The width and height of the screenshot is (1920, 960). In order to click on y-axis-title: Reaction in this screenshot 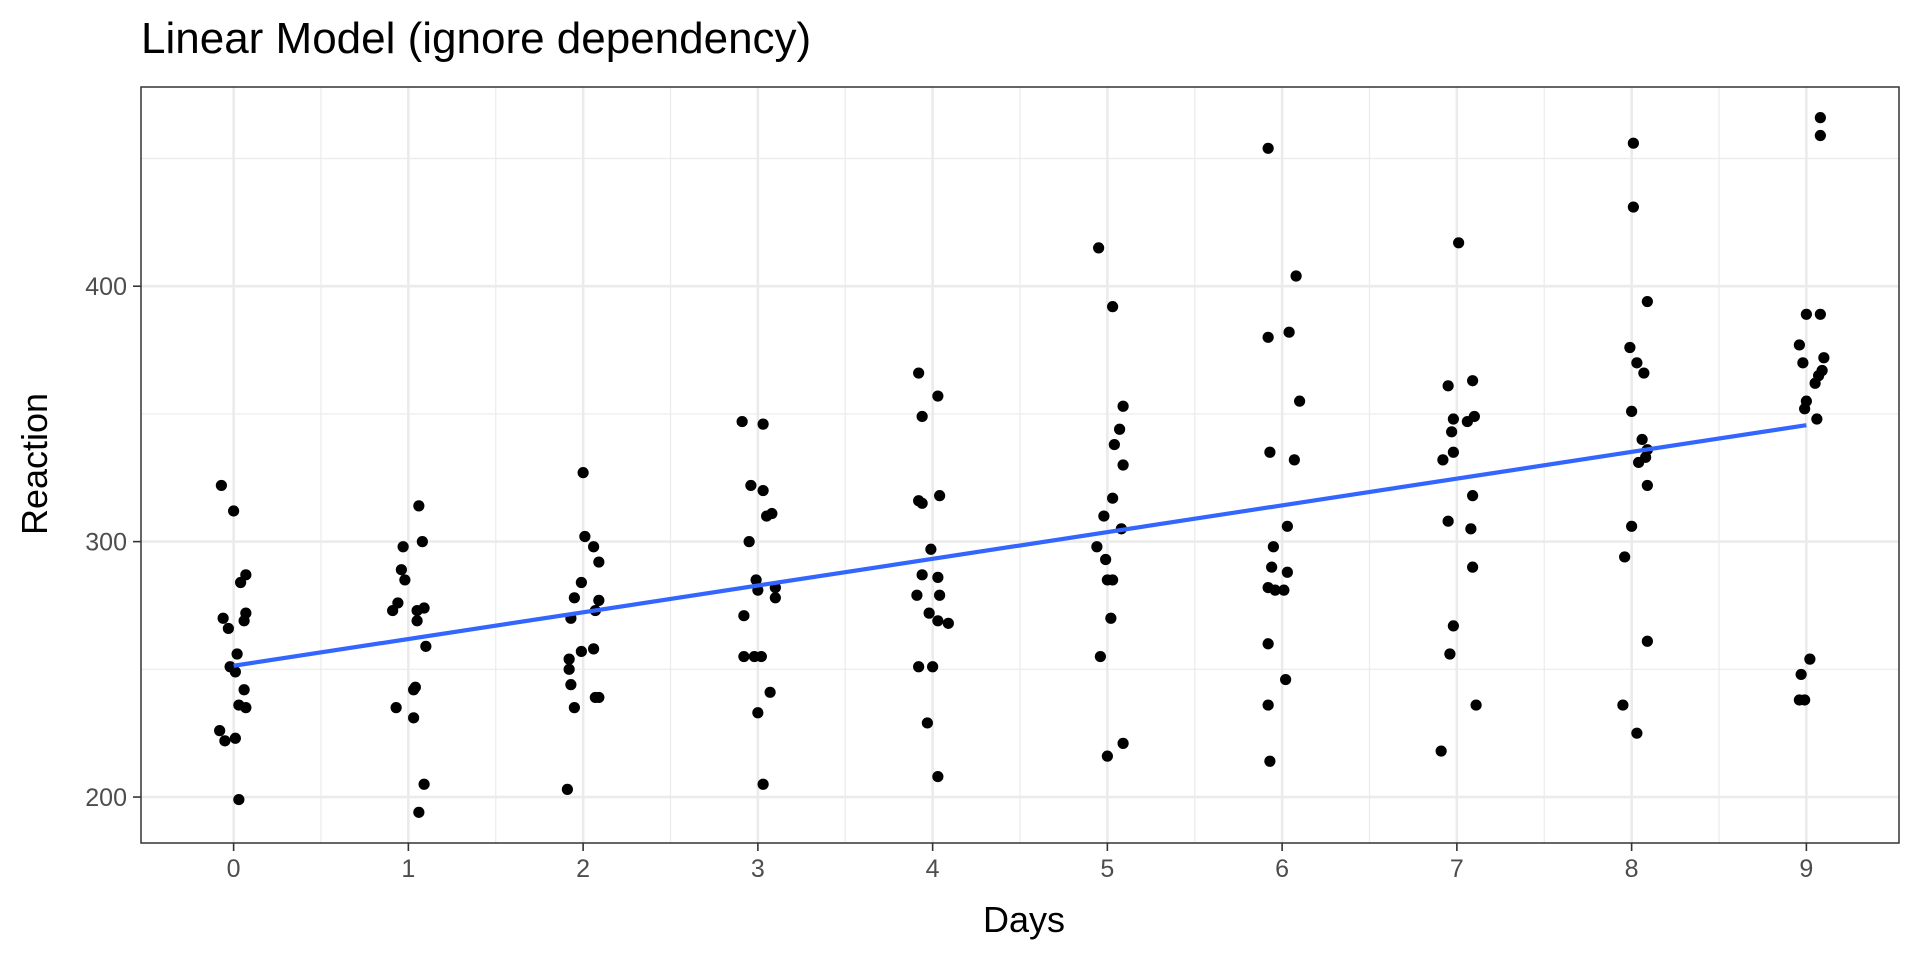, I will do `click(34, 464)`.